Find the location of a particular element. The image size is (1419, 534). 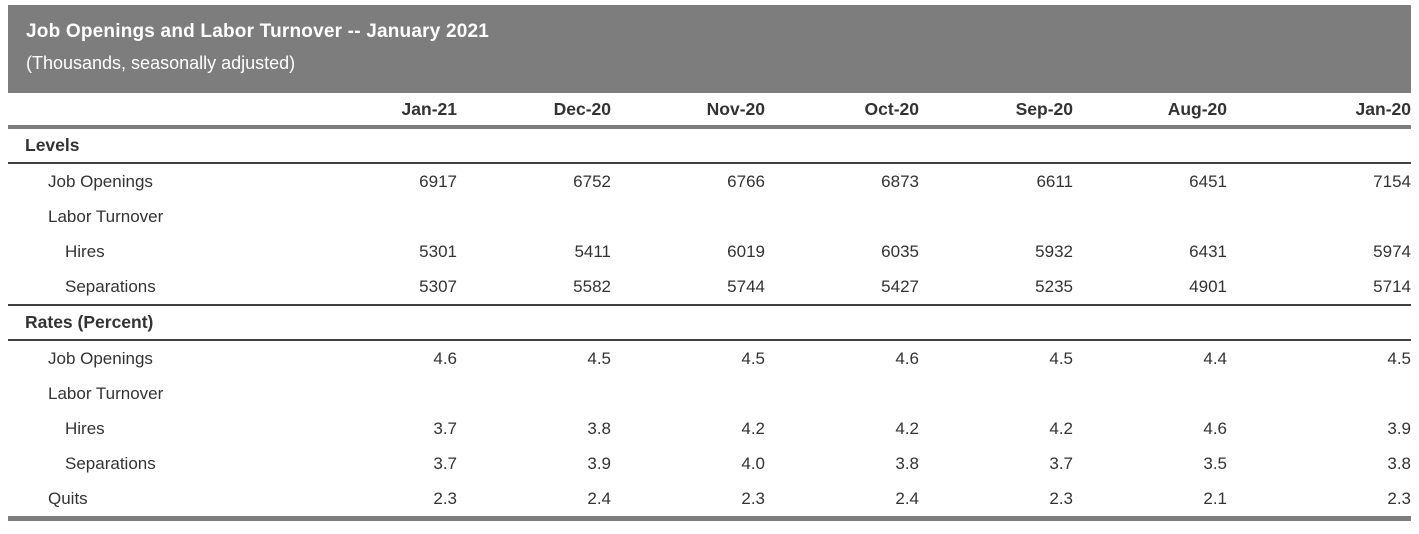

cell-value: 6766 is located at coordinates (746, 181).